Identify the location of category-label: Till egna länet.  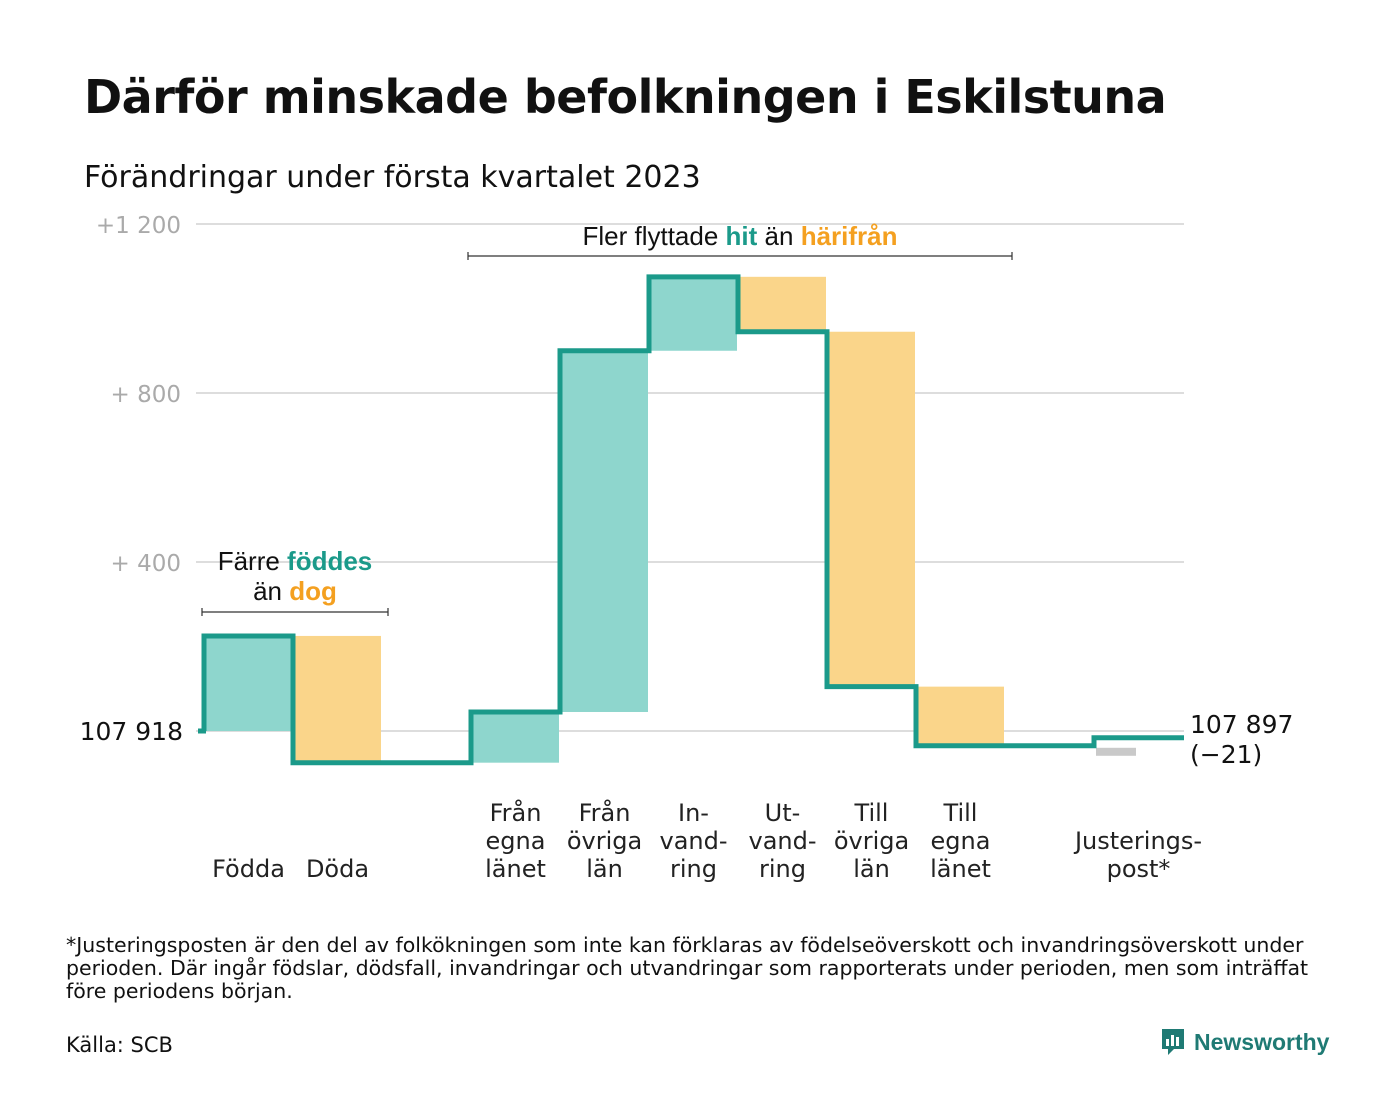
(960, 841).